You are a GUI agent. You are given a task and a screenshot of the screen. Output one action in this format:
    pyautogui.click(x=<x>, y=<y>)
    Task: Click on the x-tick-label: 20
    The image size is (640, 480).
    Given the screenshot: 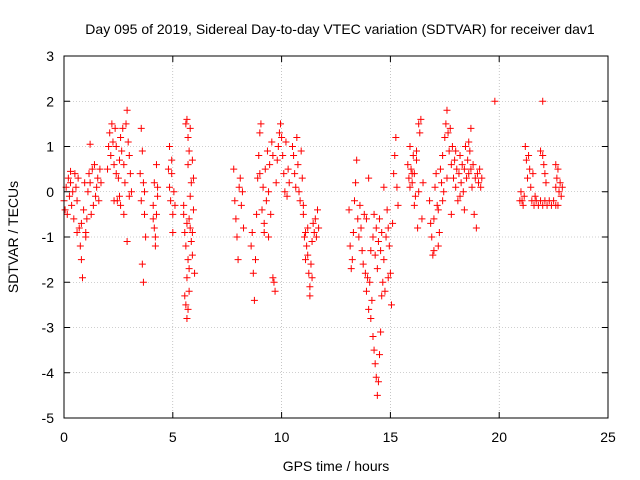 What is the action you would take?
    pyautogui.click(x=499, y=437)
    